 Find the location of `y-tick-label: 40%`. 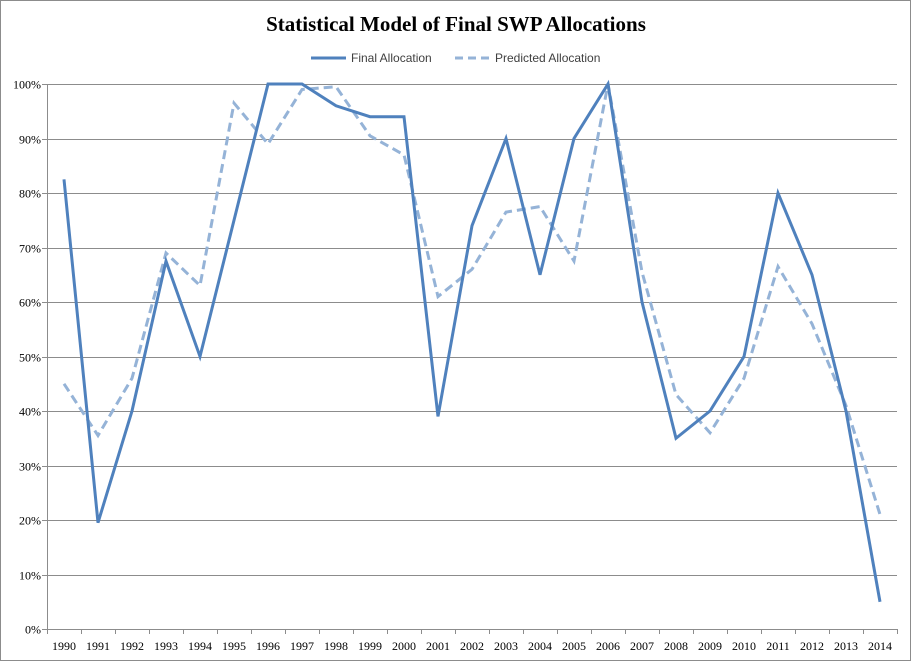

y-tick-label: 40% is located at coordinates (30, 412).